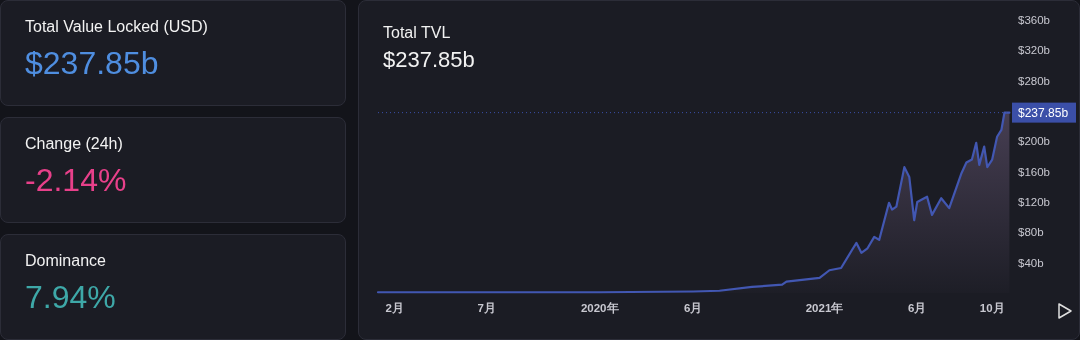 This screenshot has width=1080, height=340. Describe the element at coordinates (116, 27) in the screenshot. I see `text: Total Value Locked (USD)` at that location.